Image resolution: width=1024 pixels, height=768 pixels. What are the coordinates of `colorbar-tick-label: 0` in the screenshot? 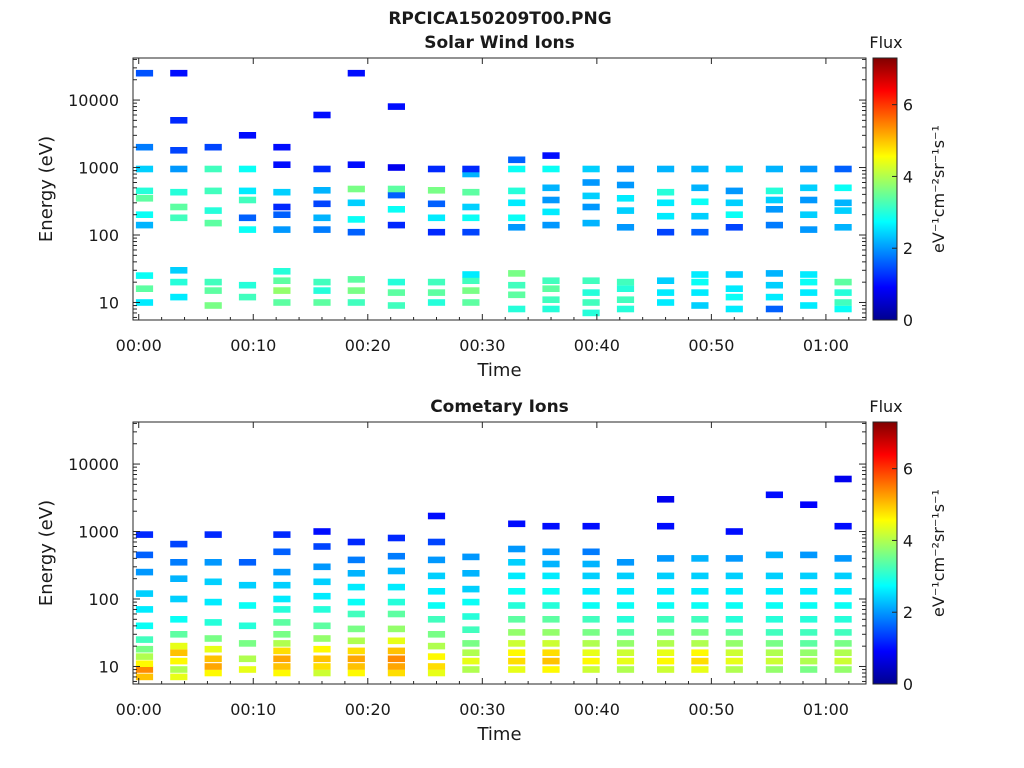 It's located at (908, 684).